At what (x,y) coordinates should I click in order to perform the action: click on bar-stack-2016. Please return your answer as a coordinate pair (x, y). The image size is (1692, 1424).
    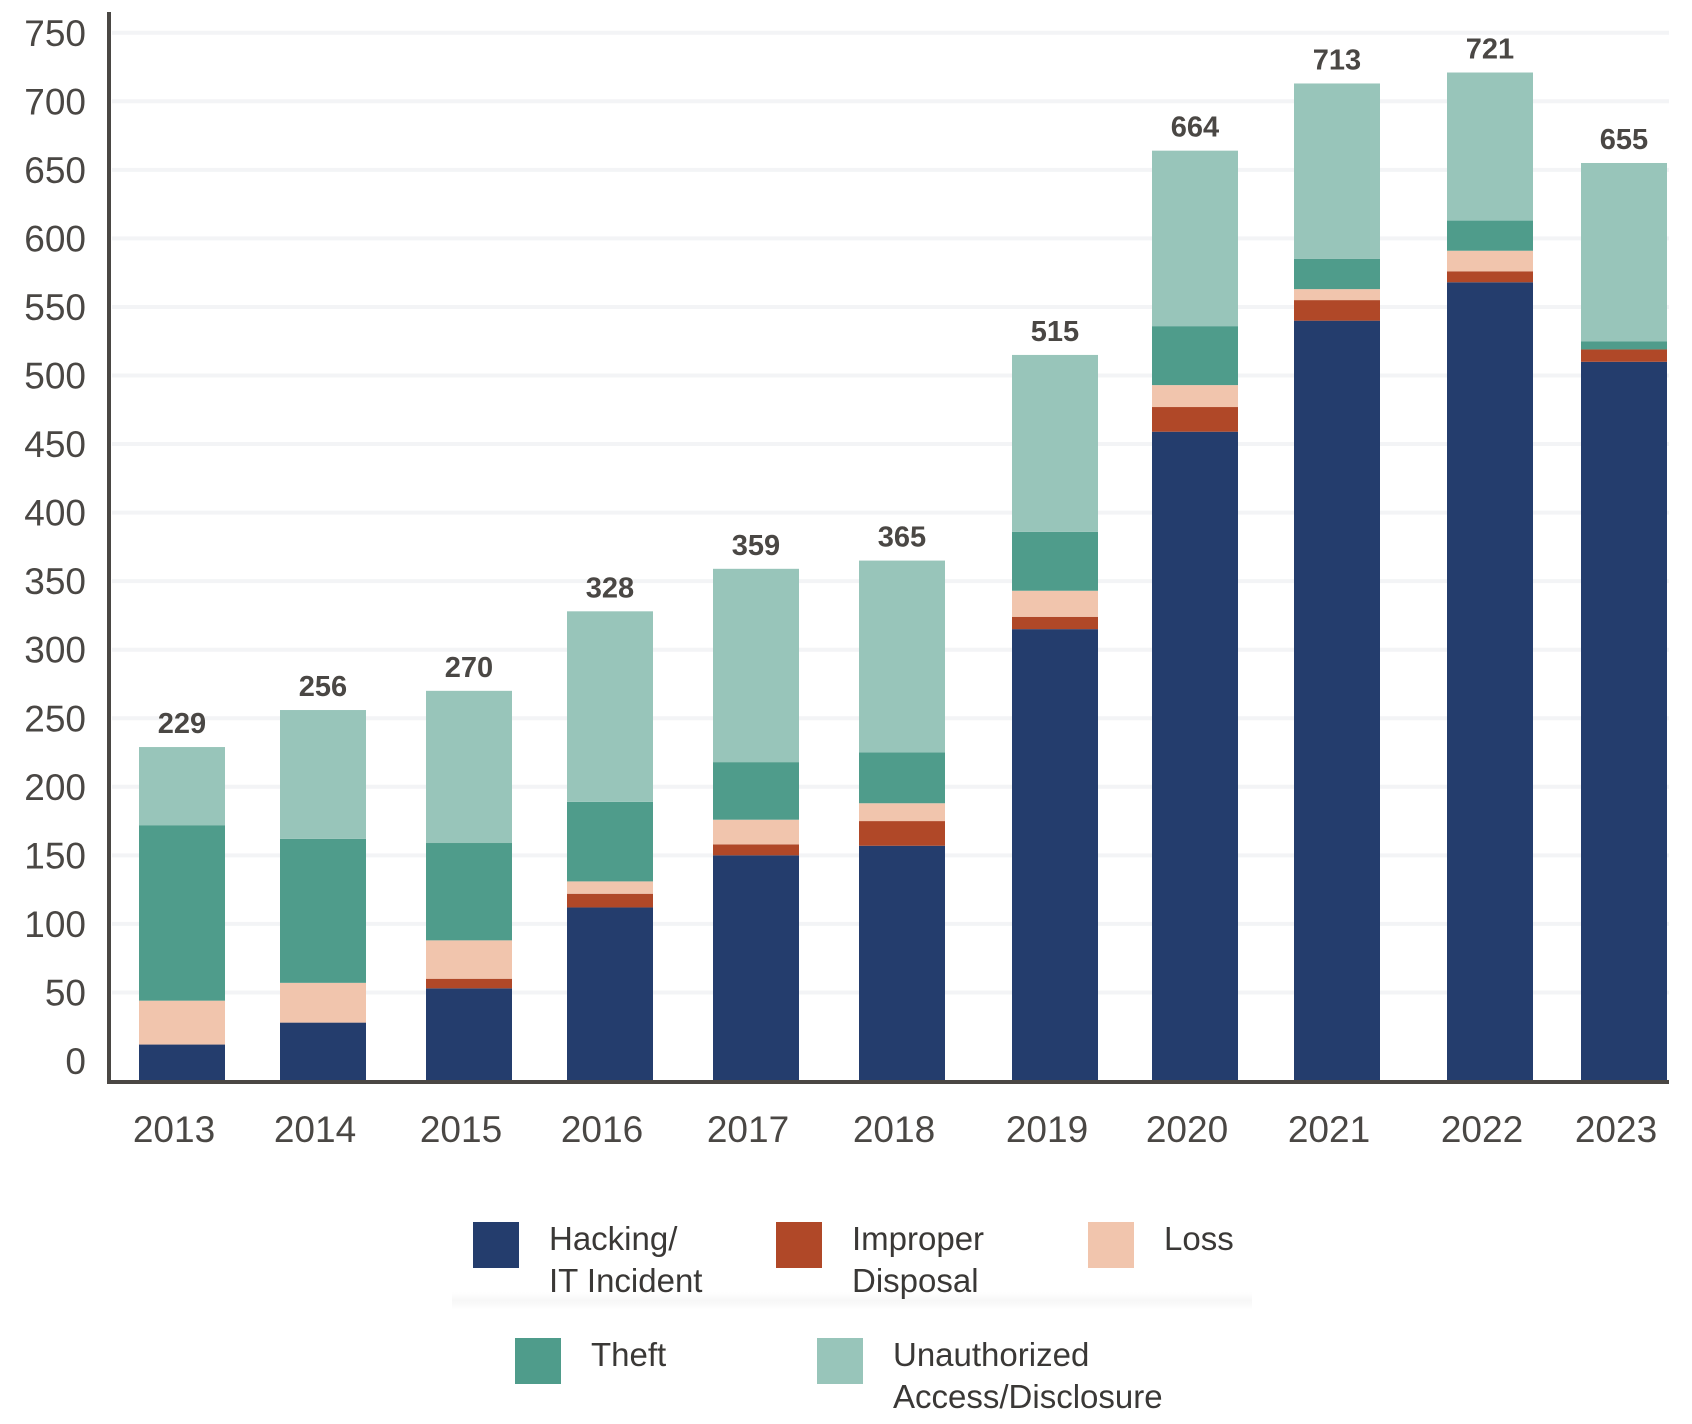
    Looking at the image, I should click on (610, 846).